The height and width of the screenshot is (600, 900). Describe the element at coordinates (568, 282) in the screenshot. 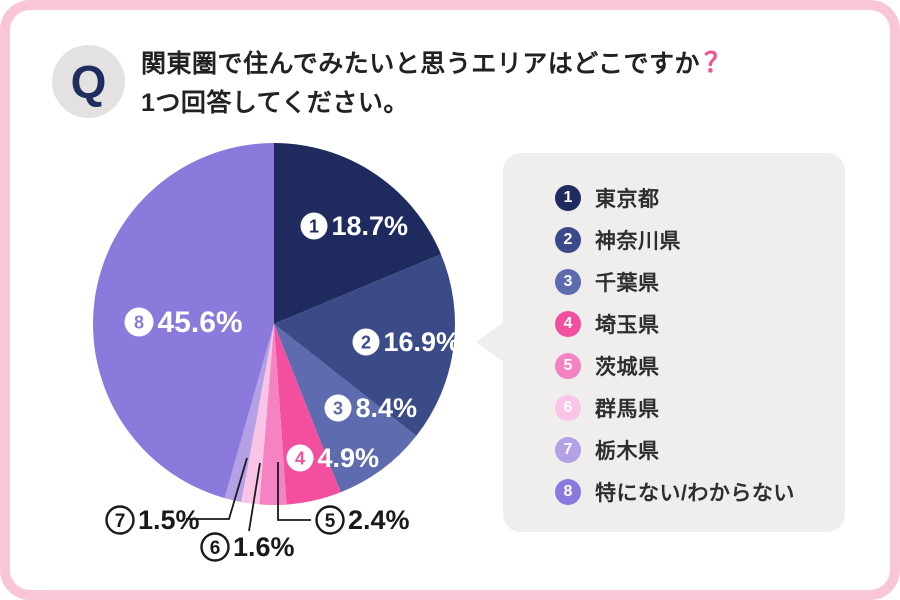

I see `legend-item-number-3: 3` at that location.